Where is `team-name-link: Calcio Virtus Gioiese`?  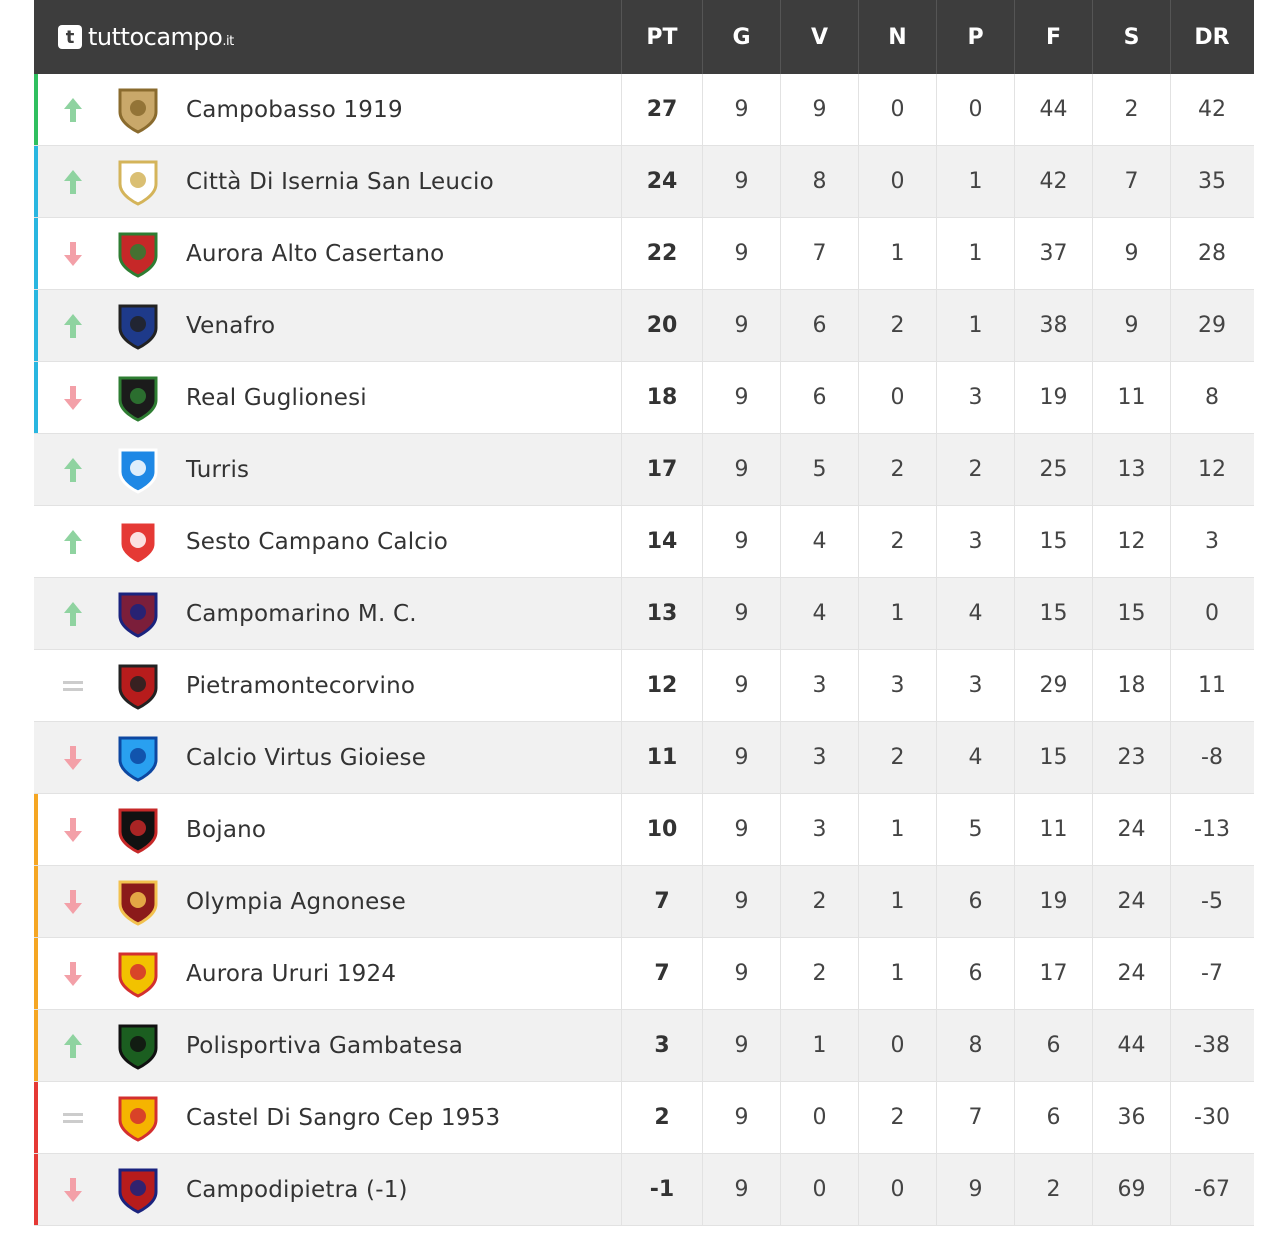 team-name-link: Calcio Virtus Gioiese is located at coordinates (306, 757).